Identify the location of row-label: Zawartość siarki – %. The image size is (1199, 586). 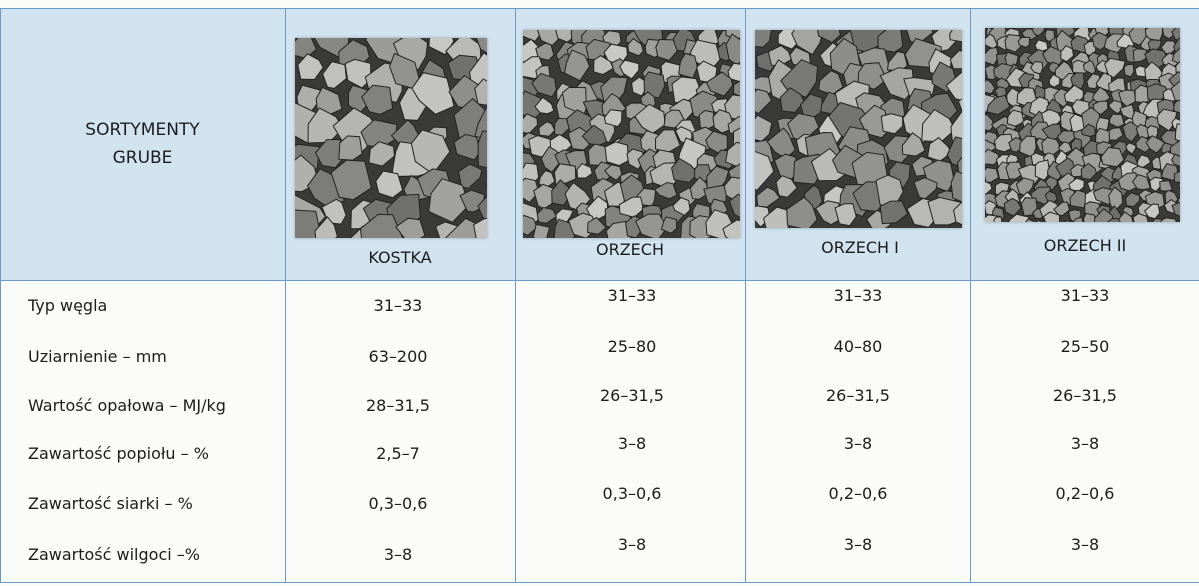
(110, 503).